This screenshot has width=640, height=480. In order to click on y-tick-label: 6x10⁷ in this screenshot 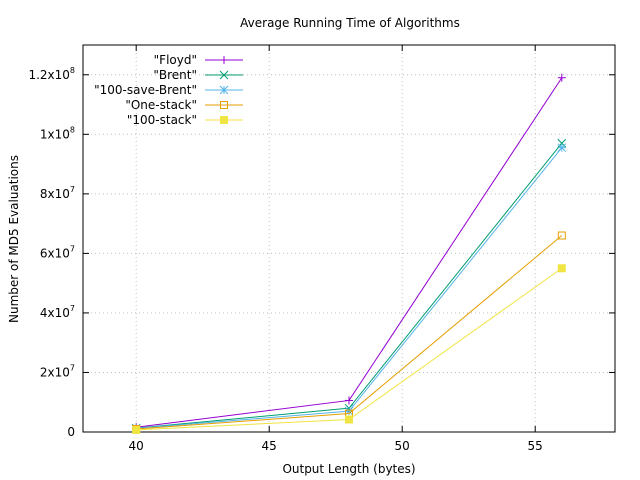, I will do `click(57, 252)`.